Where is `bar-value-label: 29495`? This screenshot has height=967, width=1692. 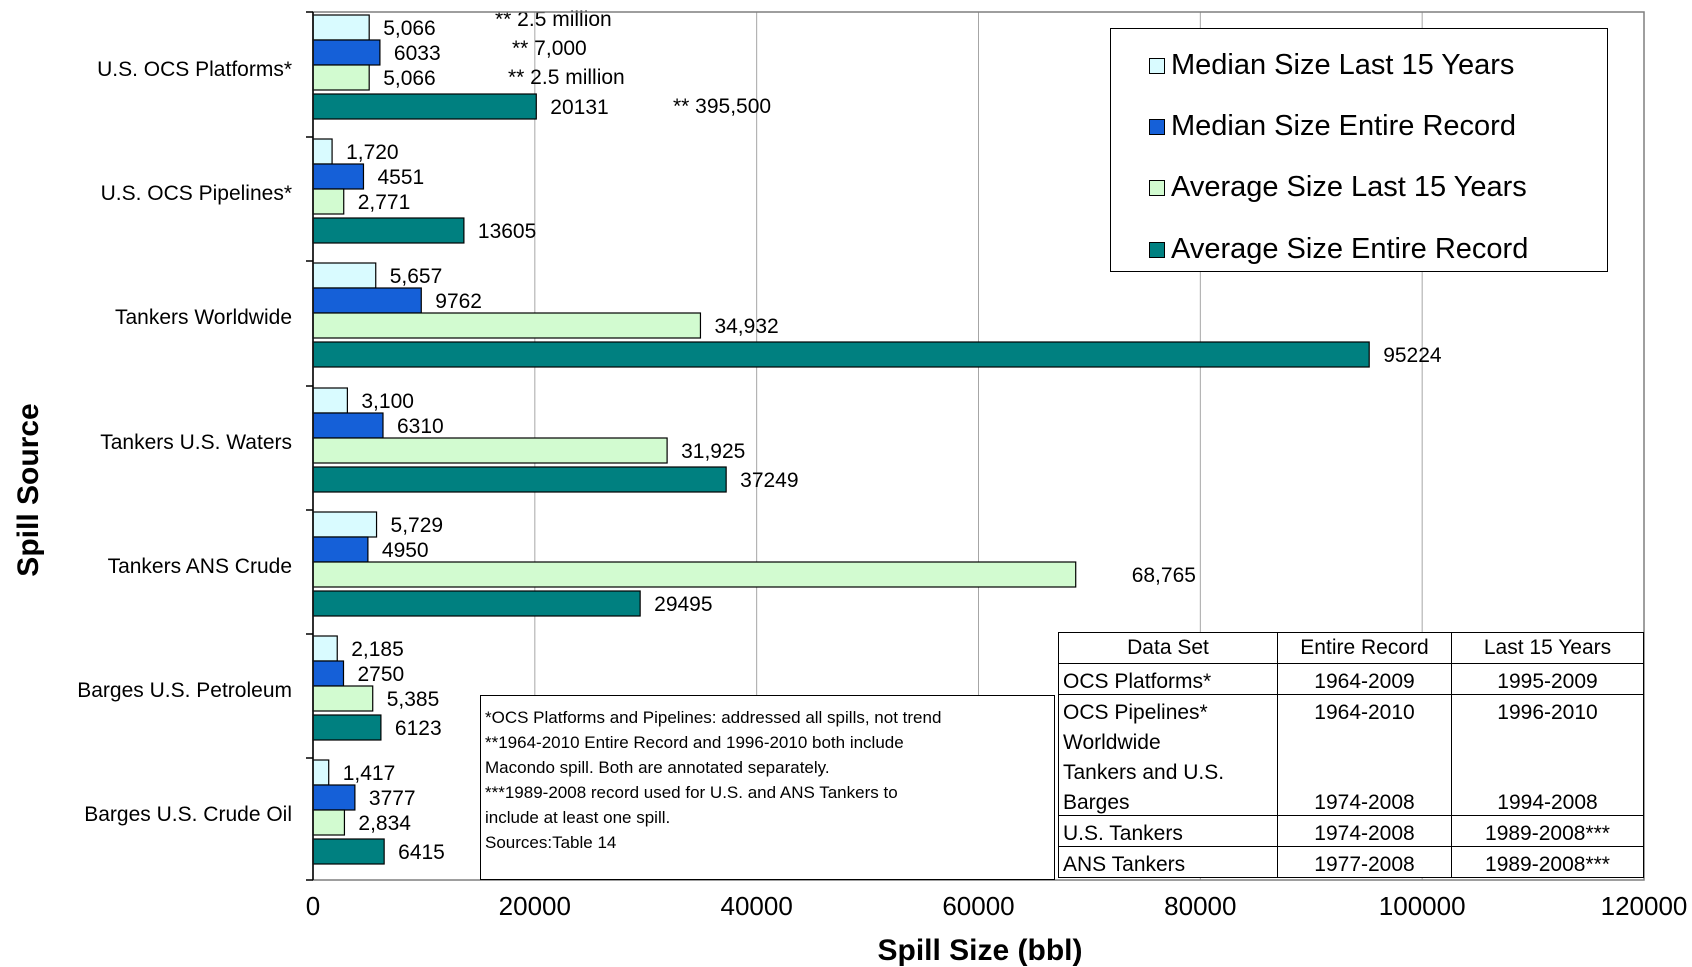 bar-value-label: 29495 is located at coordinates (683, 604).